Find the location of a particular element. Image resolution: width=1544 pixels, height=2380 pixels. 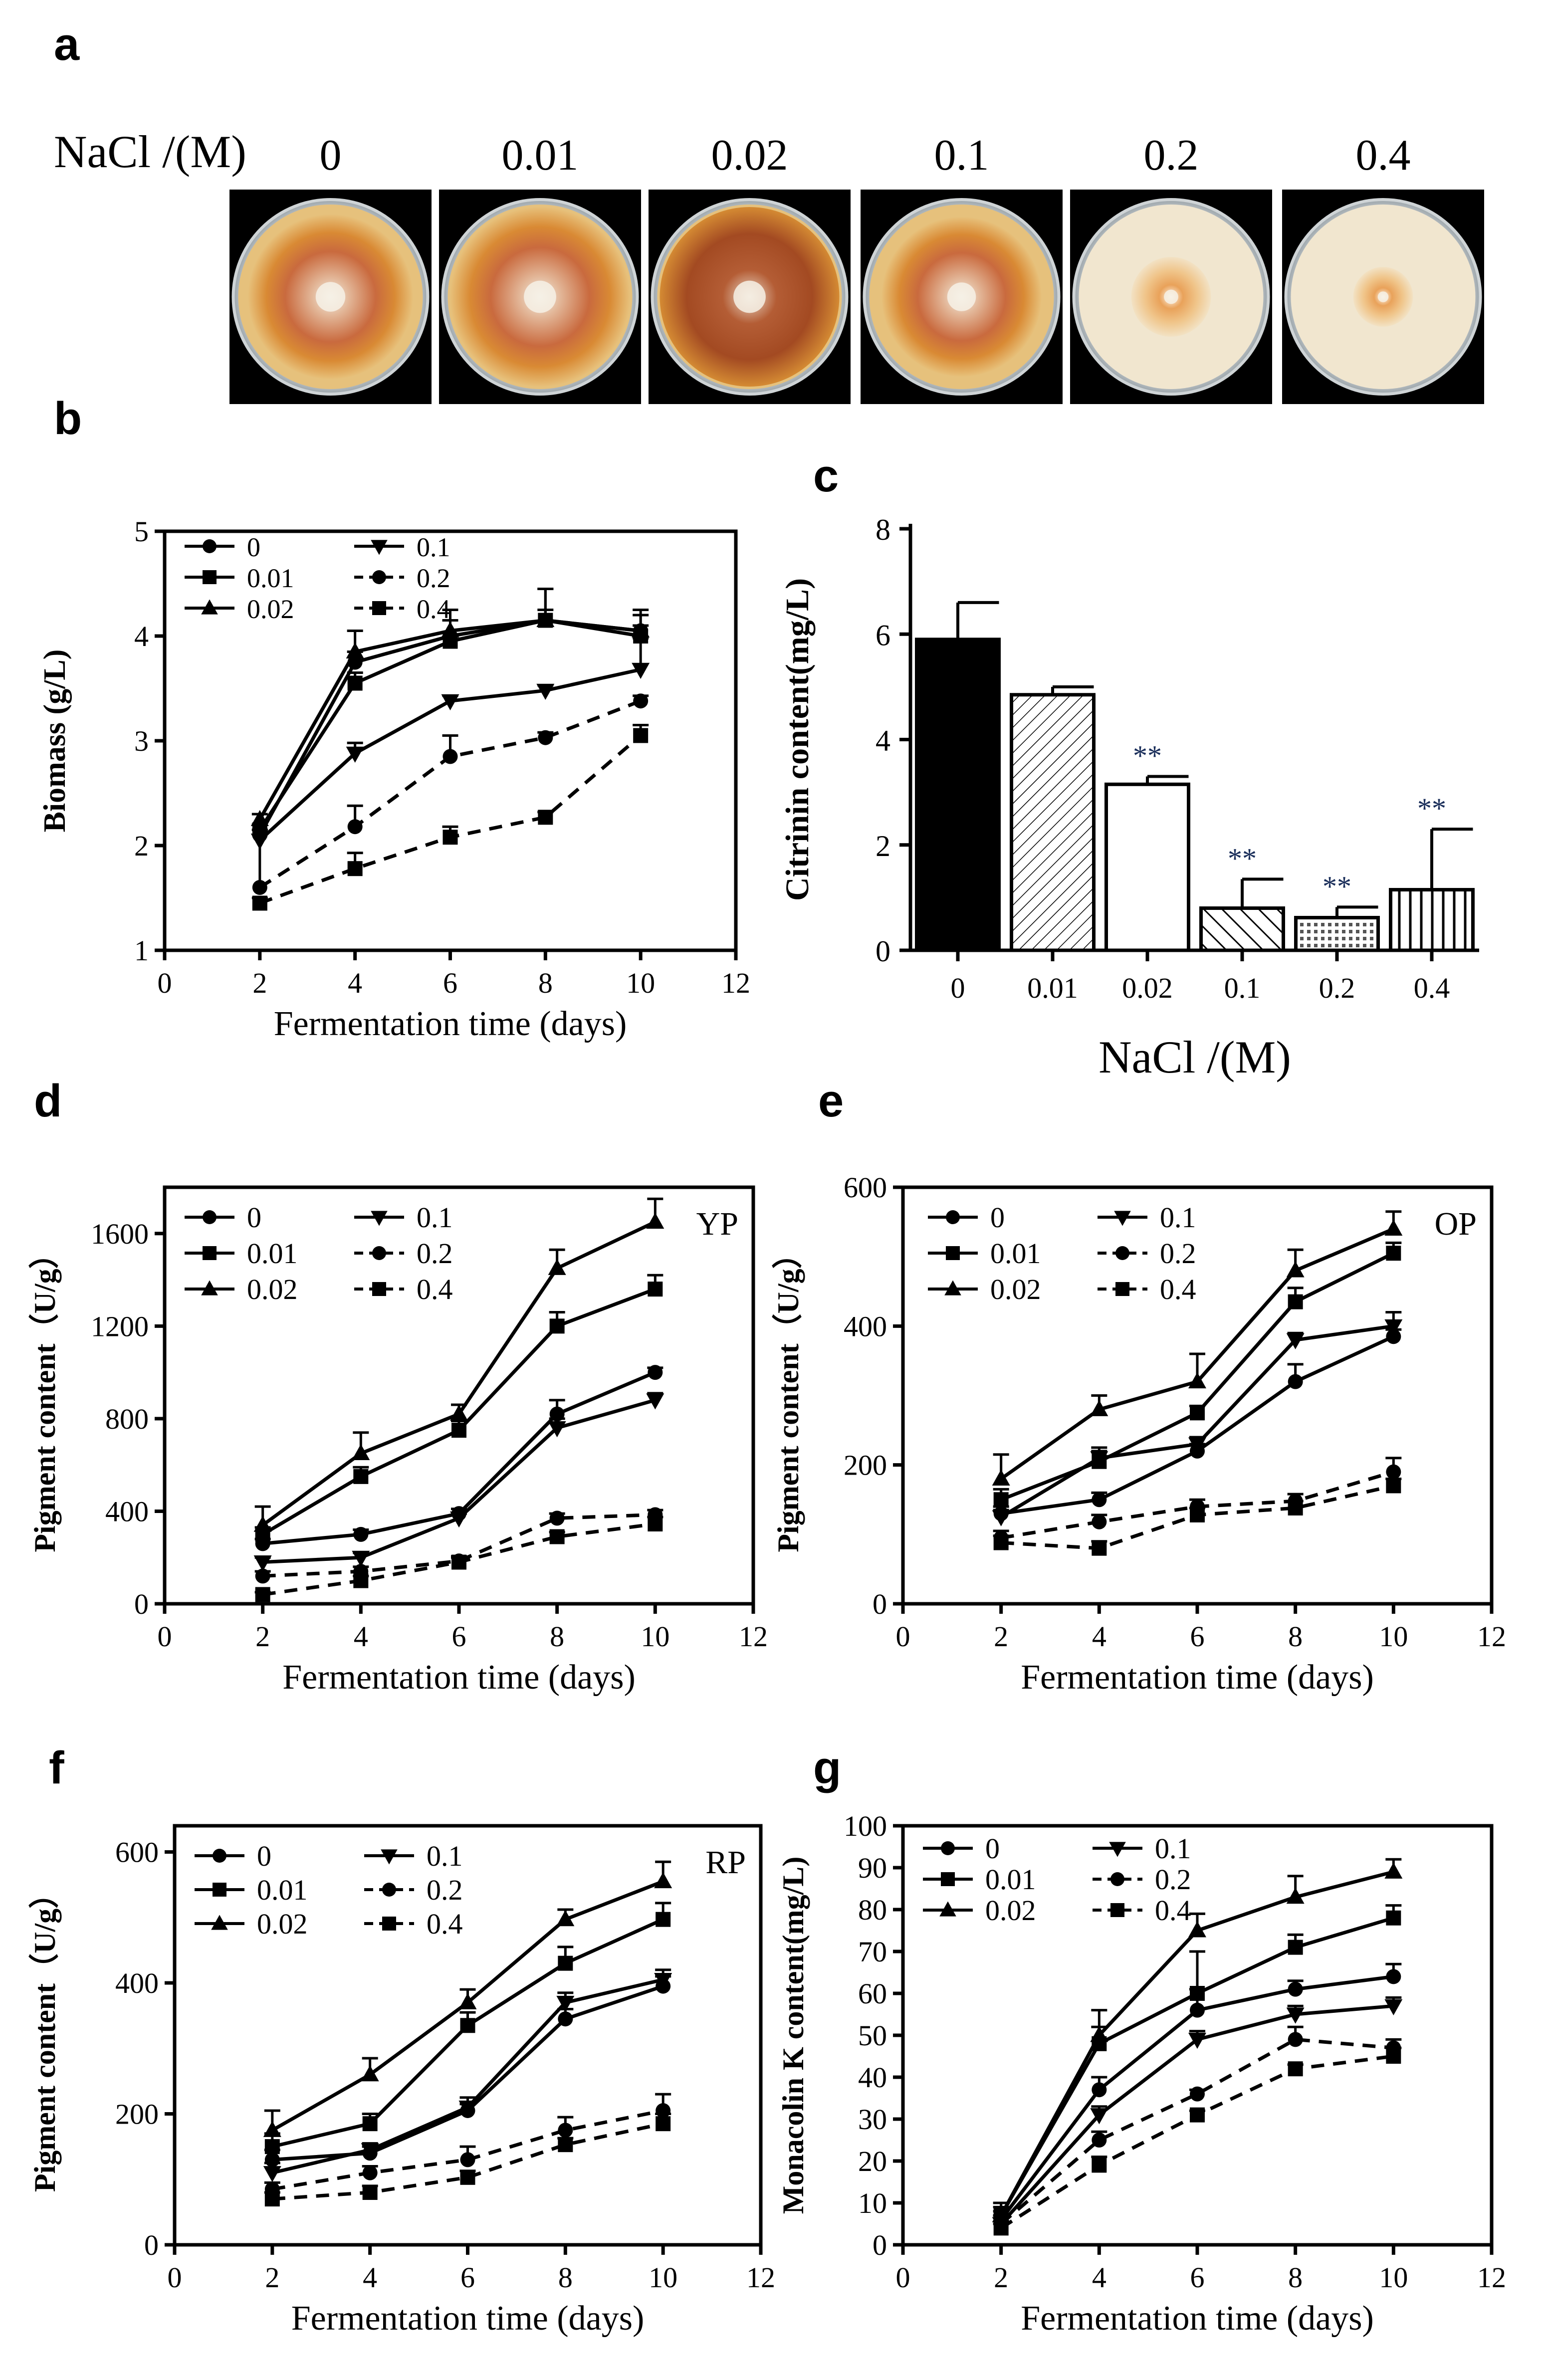

x-tick-label: 0.2 is located at coordinates (1337, 988).